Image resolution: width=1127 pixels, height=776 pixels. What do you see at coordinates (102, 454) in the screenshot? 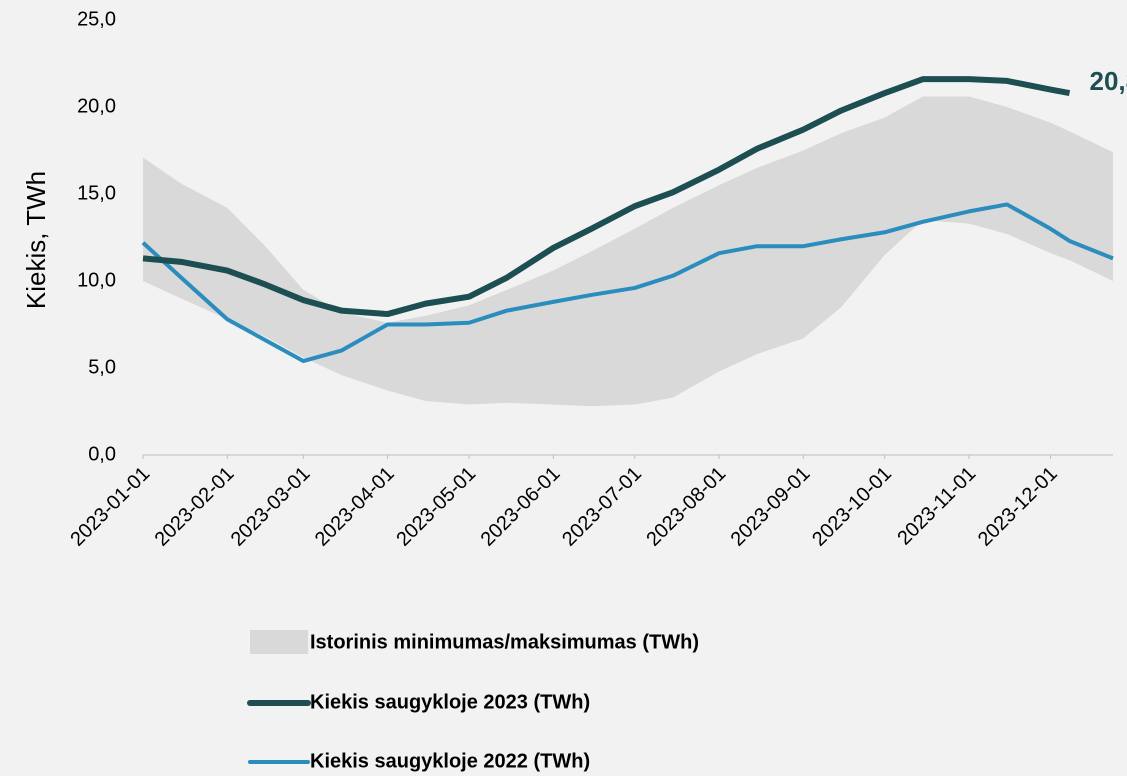
I see `y-tick-label: 0,0` at bounding box center [102, 454].